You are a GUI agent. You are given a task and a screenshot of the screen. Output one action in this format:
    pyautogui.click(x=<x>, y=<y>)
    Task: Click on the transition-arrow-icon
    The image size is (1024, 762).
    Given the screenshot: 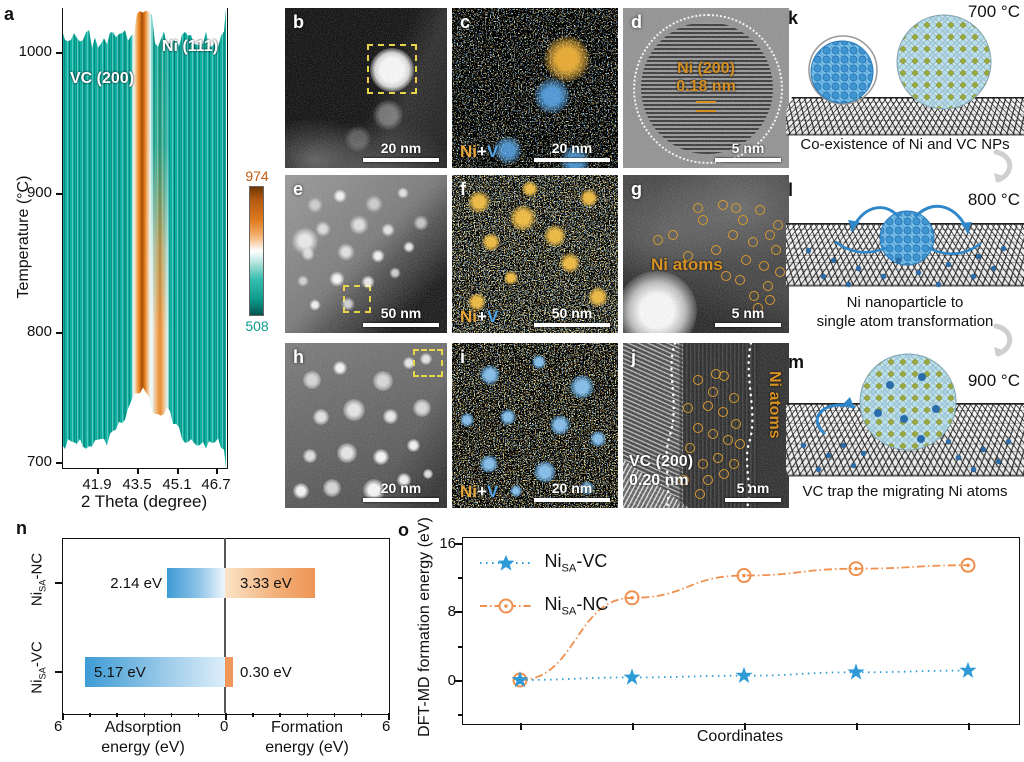 What is the action you would take?
    pyautogui.click(x=1003, y=340)
    